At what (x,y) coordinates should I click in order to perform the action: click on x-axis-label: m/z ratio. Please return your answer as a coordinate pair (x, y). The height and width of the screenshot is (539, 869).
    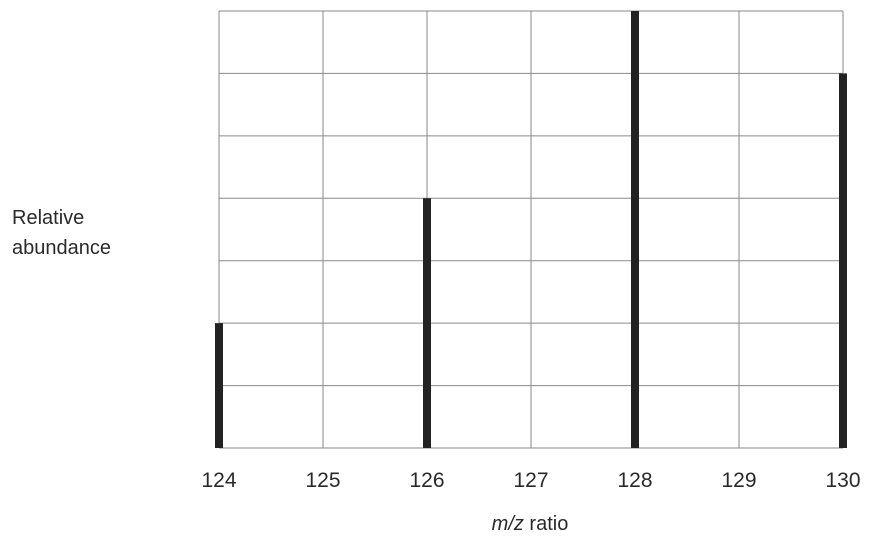
    Looking at the image, I should click on (530, 524).